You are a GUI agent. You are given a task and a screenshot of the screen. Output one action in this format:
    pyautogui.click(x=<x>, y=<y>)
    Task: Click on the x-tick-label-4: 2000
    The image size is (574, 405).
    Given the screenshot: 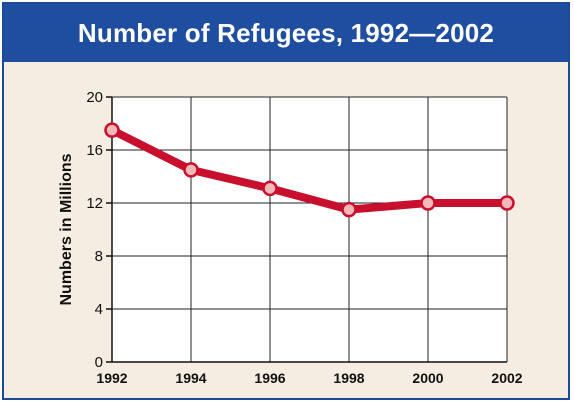 What is the action you would take?
    pyautogui.click(x=427, y=378)
    